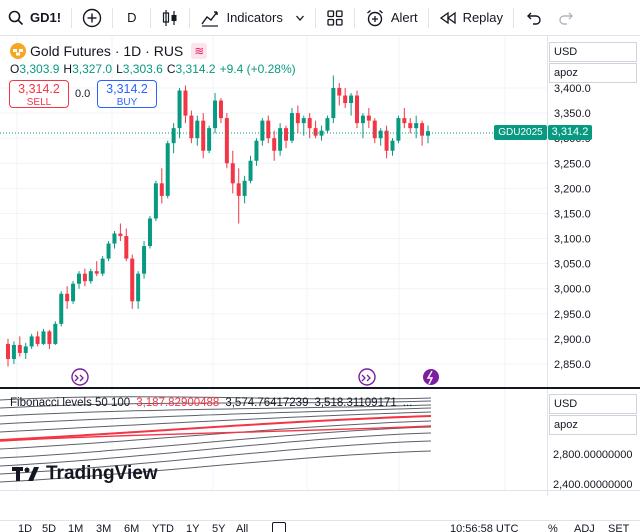  I want to click on symbol-search: GD1!, so click(33, 18).